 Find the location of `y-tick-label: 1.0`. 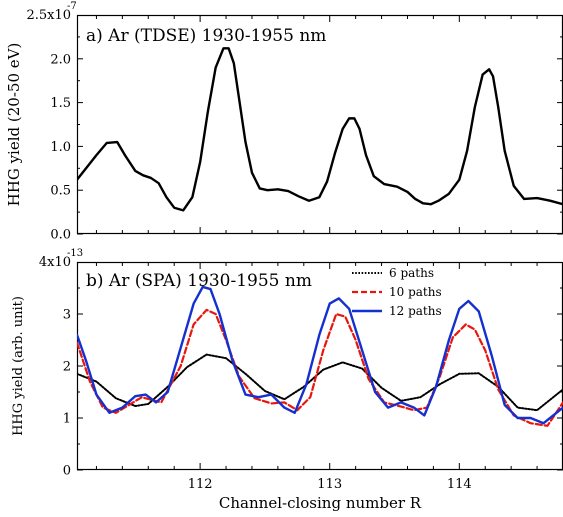

y-tick-label: 1.0 is located at coordinates (60, 147).